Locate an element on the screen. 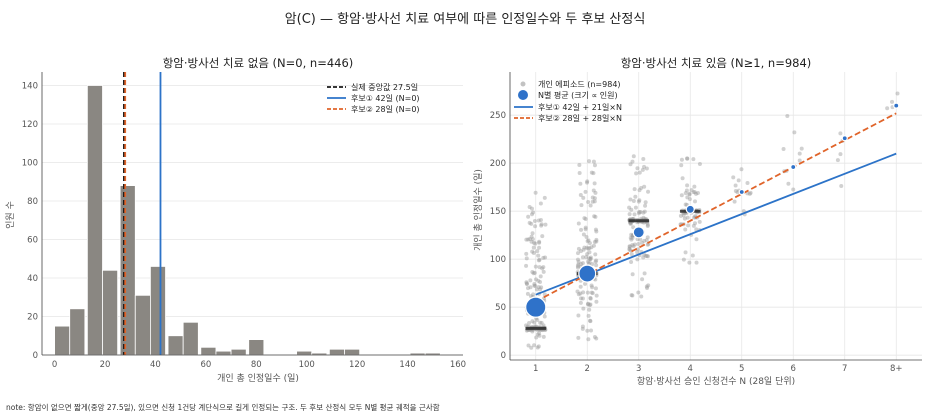 This screenshot has width=930, height=419. right-x-tick: 1 is located at coordinates (535, 369).